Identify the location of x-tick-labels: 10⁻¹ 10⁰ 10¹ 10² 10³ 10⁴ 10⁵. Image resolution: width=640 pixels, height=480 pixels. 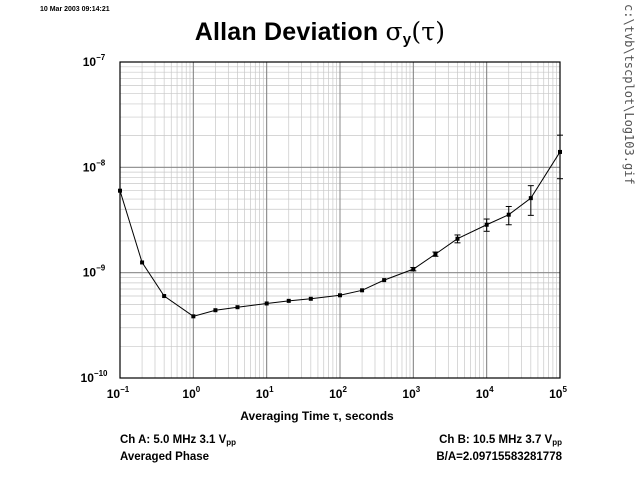
(337, 393).